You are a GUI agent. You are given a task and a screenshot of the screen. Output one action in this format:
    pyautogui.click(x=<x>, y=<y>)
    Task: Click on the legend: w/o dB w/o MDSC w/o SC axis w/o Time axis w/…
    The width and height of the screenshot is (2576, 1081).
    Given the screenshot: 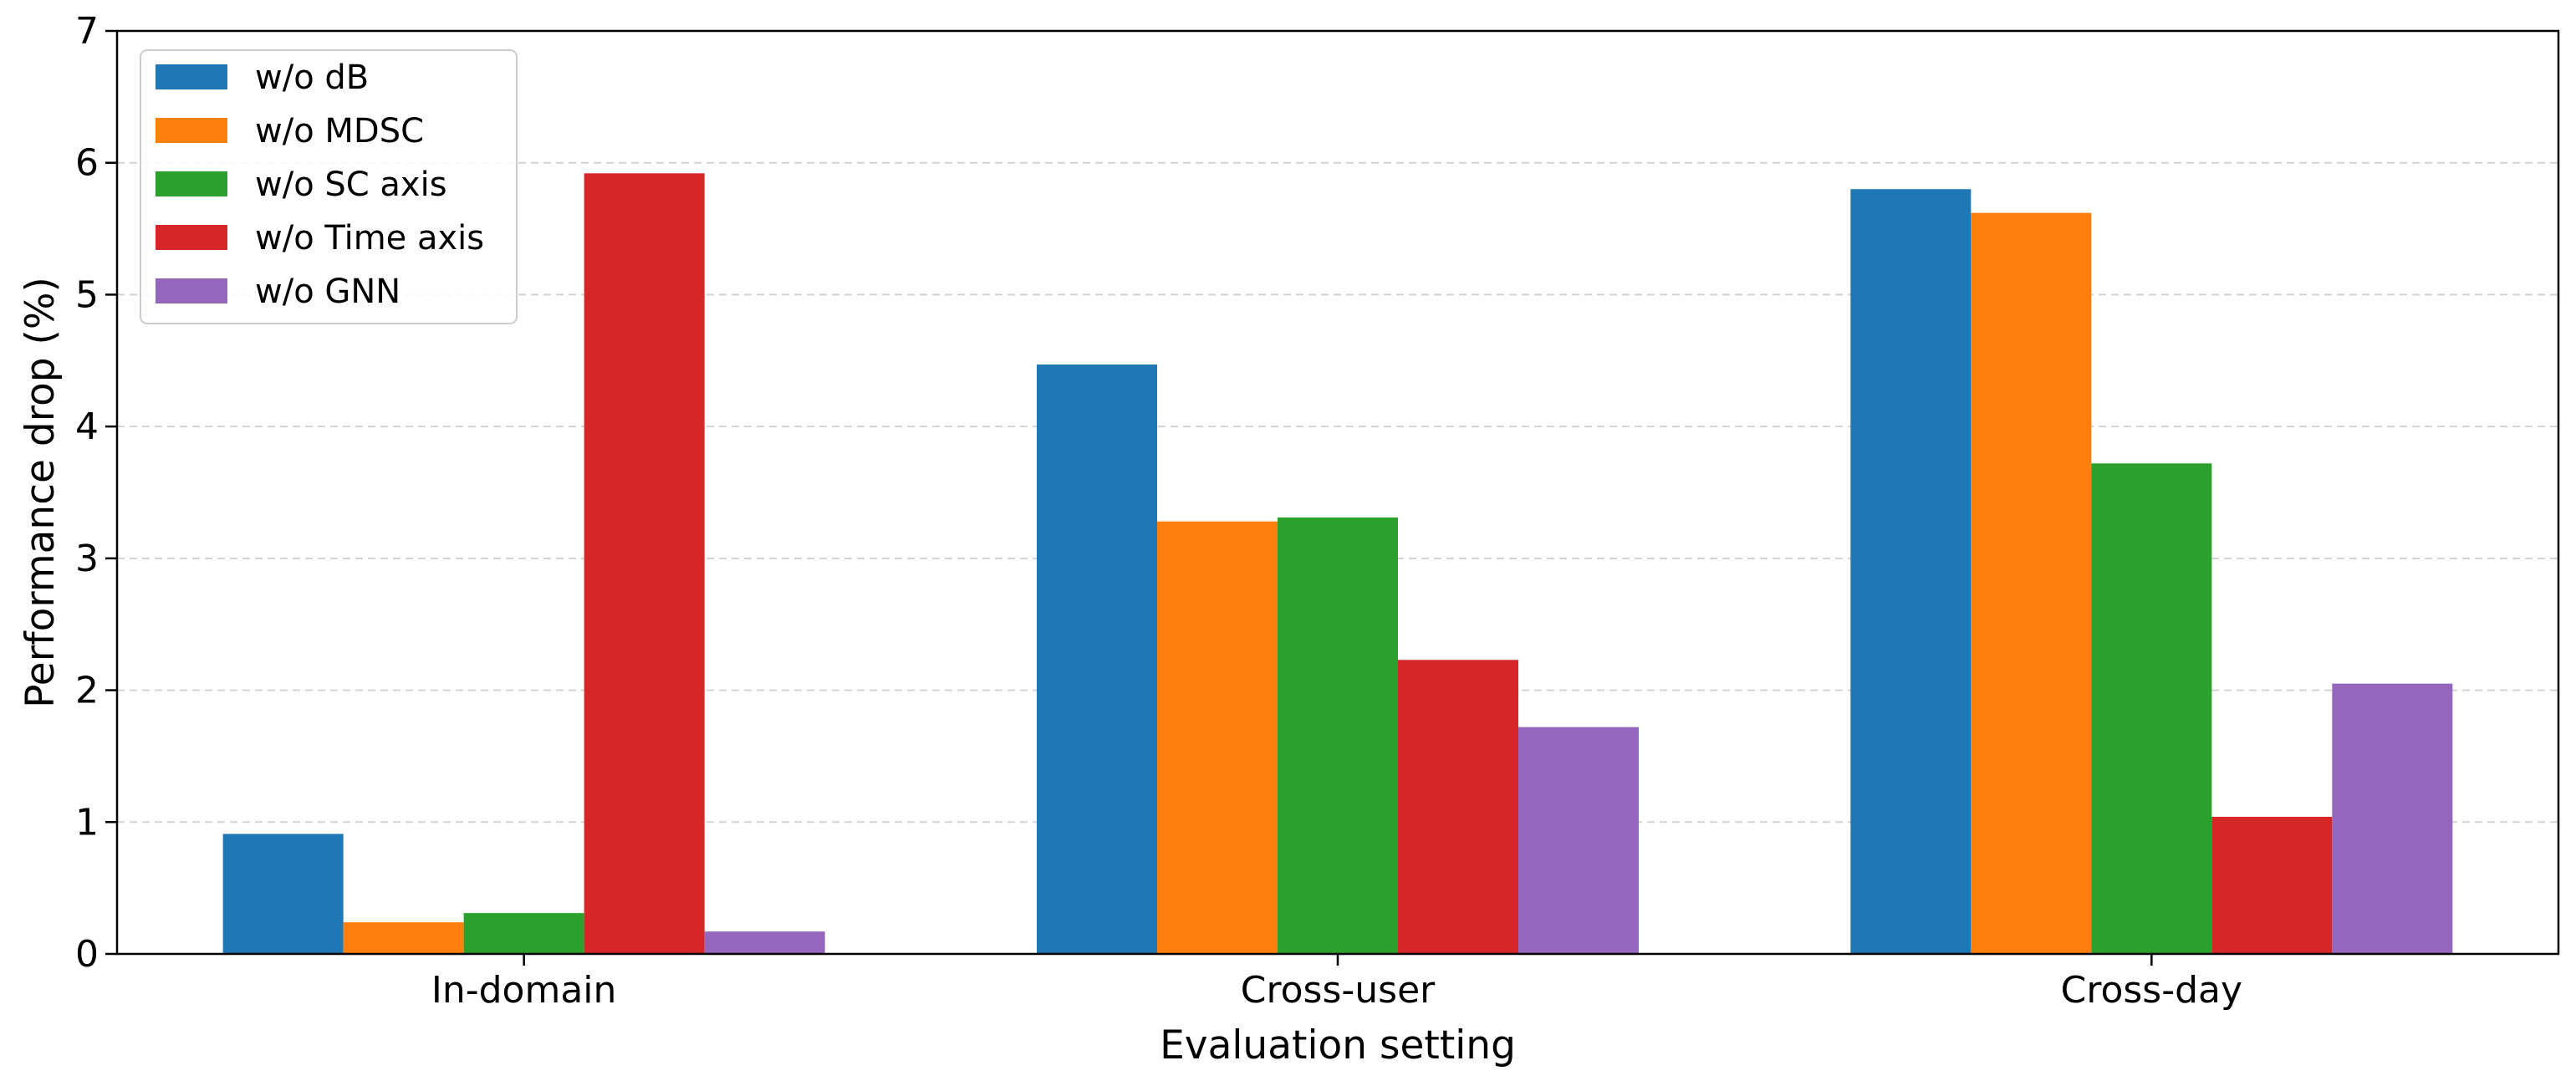 What is the action you would take?
    pyautogui.click(x=329, y=186)
    